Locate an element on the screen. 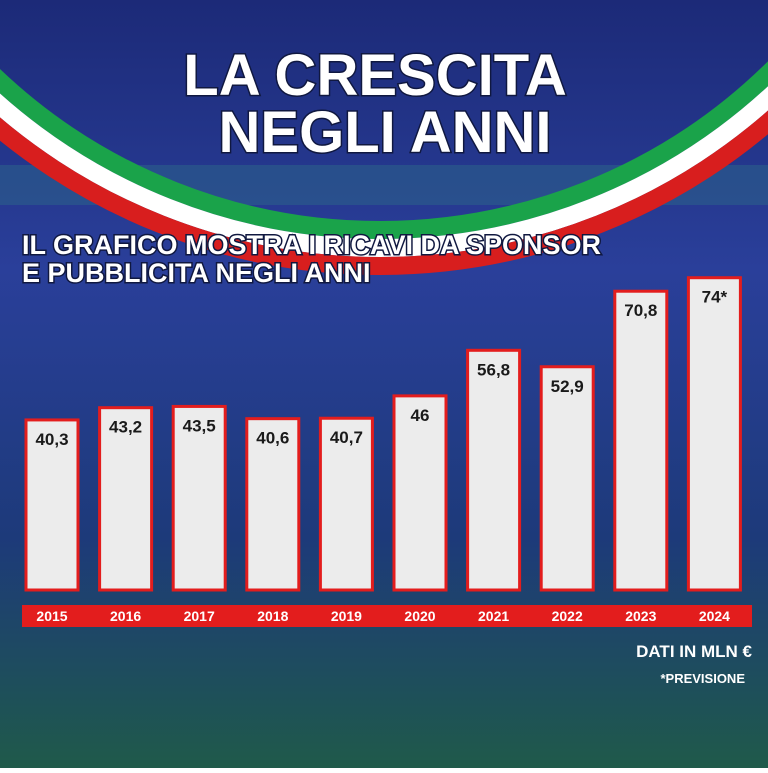 This screenshot has height=773, width=768. value-label: 70,8 is located at coordinates (640, 310).